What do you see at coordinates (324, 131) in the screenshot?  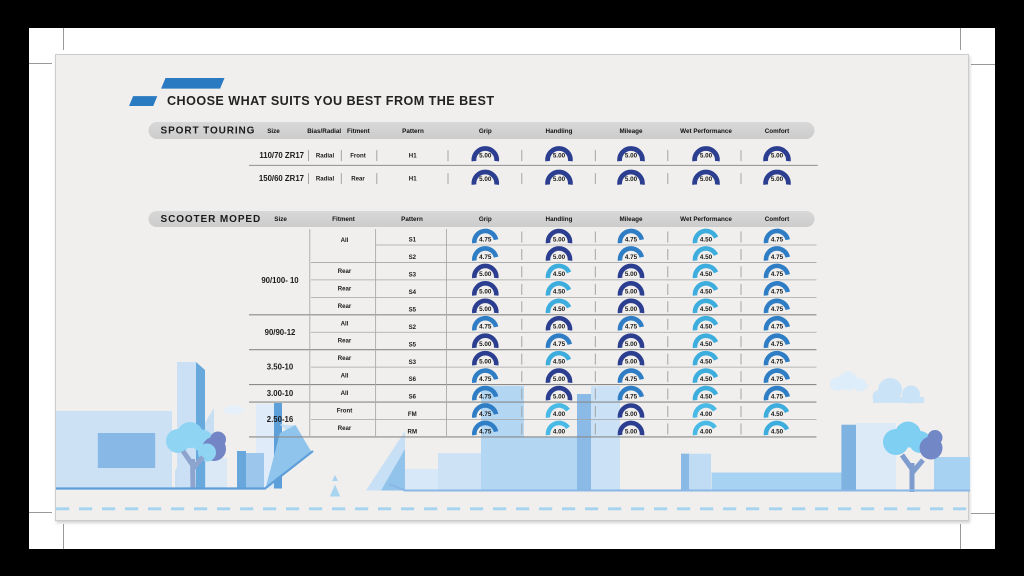 I see `svg-text: Bias/Radial` at bounding box center [324, 131].